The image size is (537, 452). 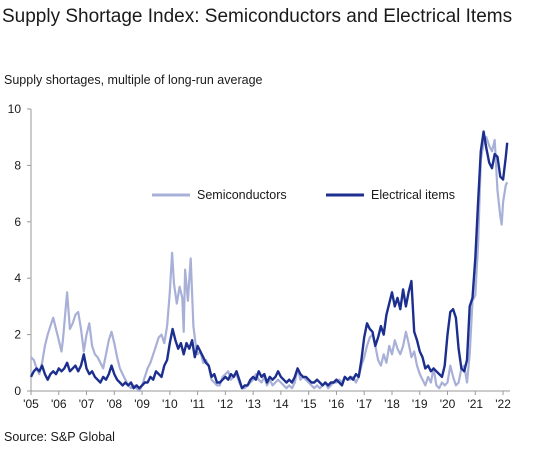 I want to click on y-tick-label: 10, so click(x=15, y=109).